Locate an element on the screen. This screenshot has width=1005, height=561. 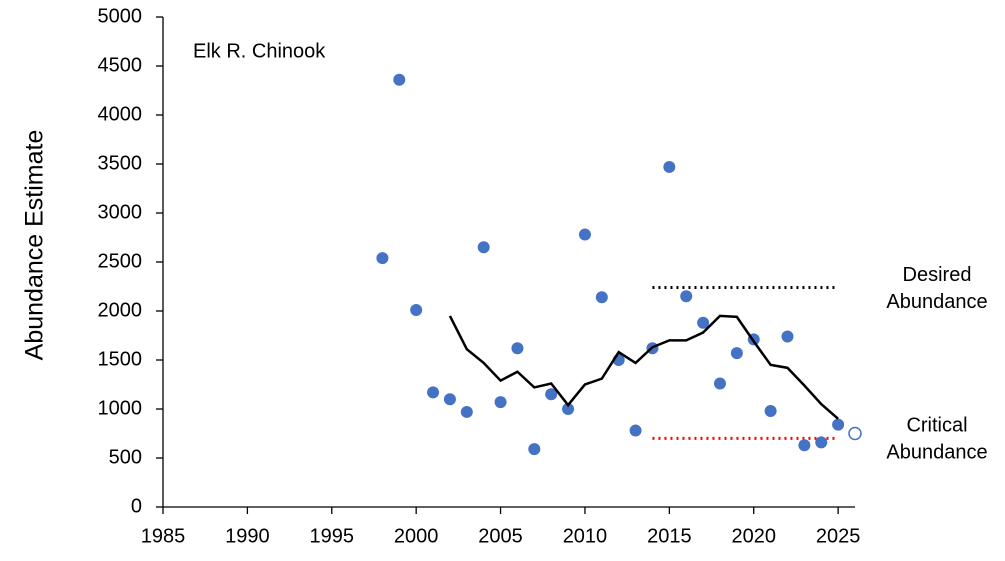
y-tick-label: 5000 is located at coordinates (120, 16).